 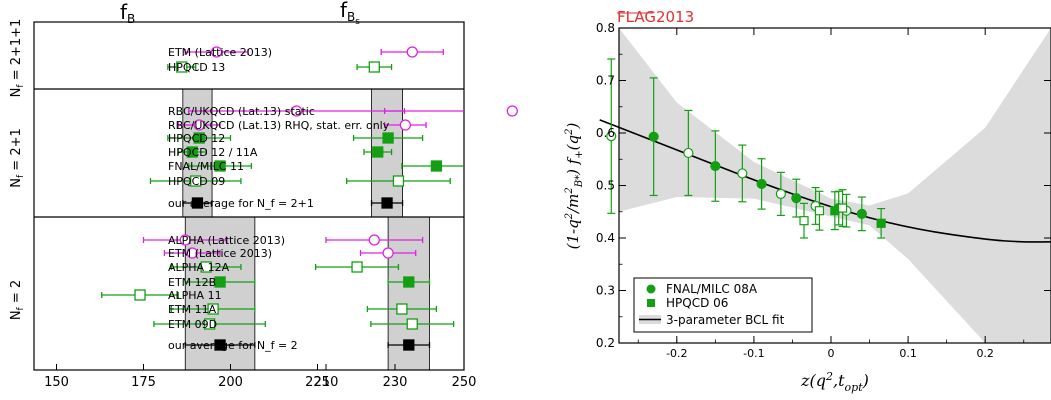 What do you see at coordinates (464, 382) in the screenshot?
I see `tick-label: 250` at bounding box center [464, 382].